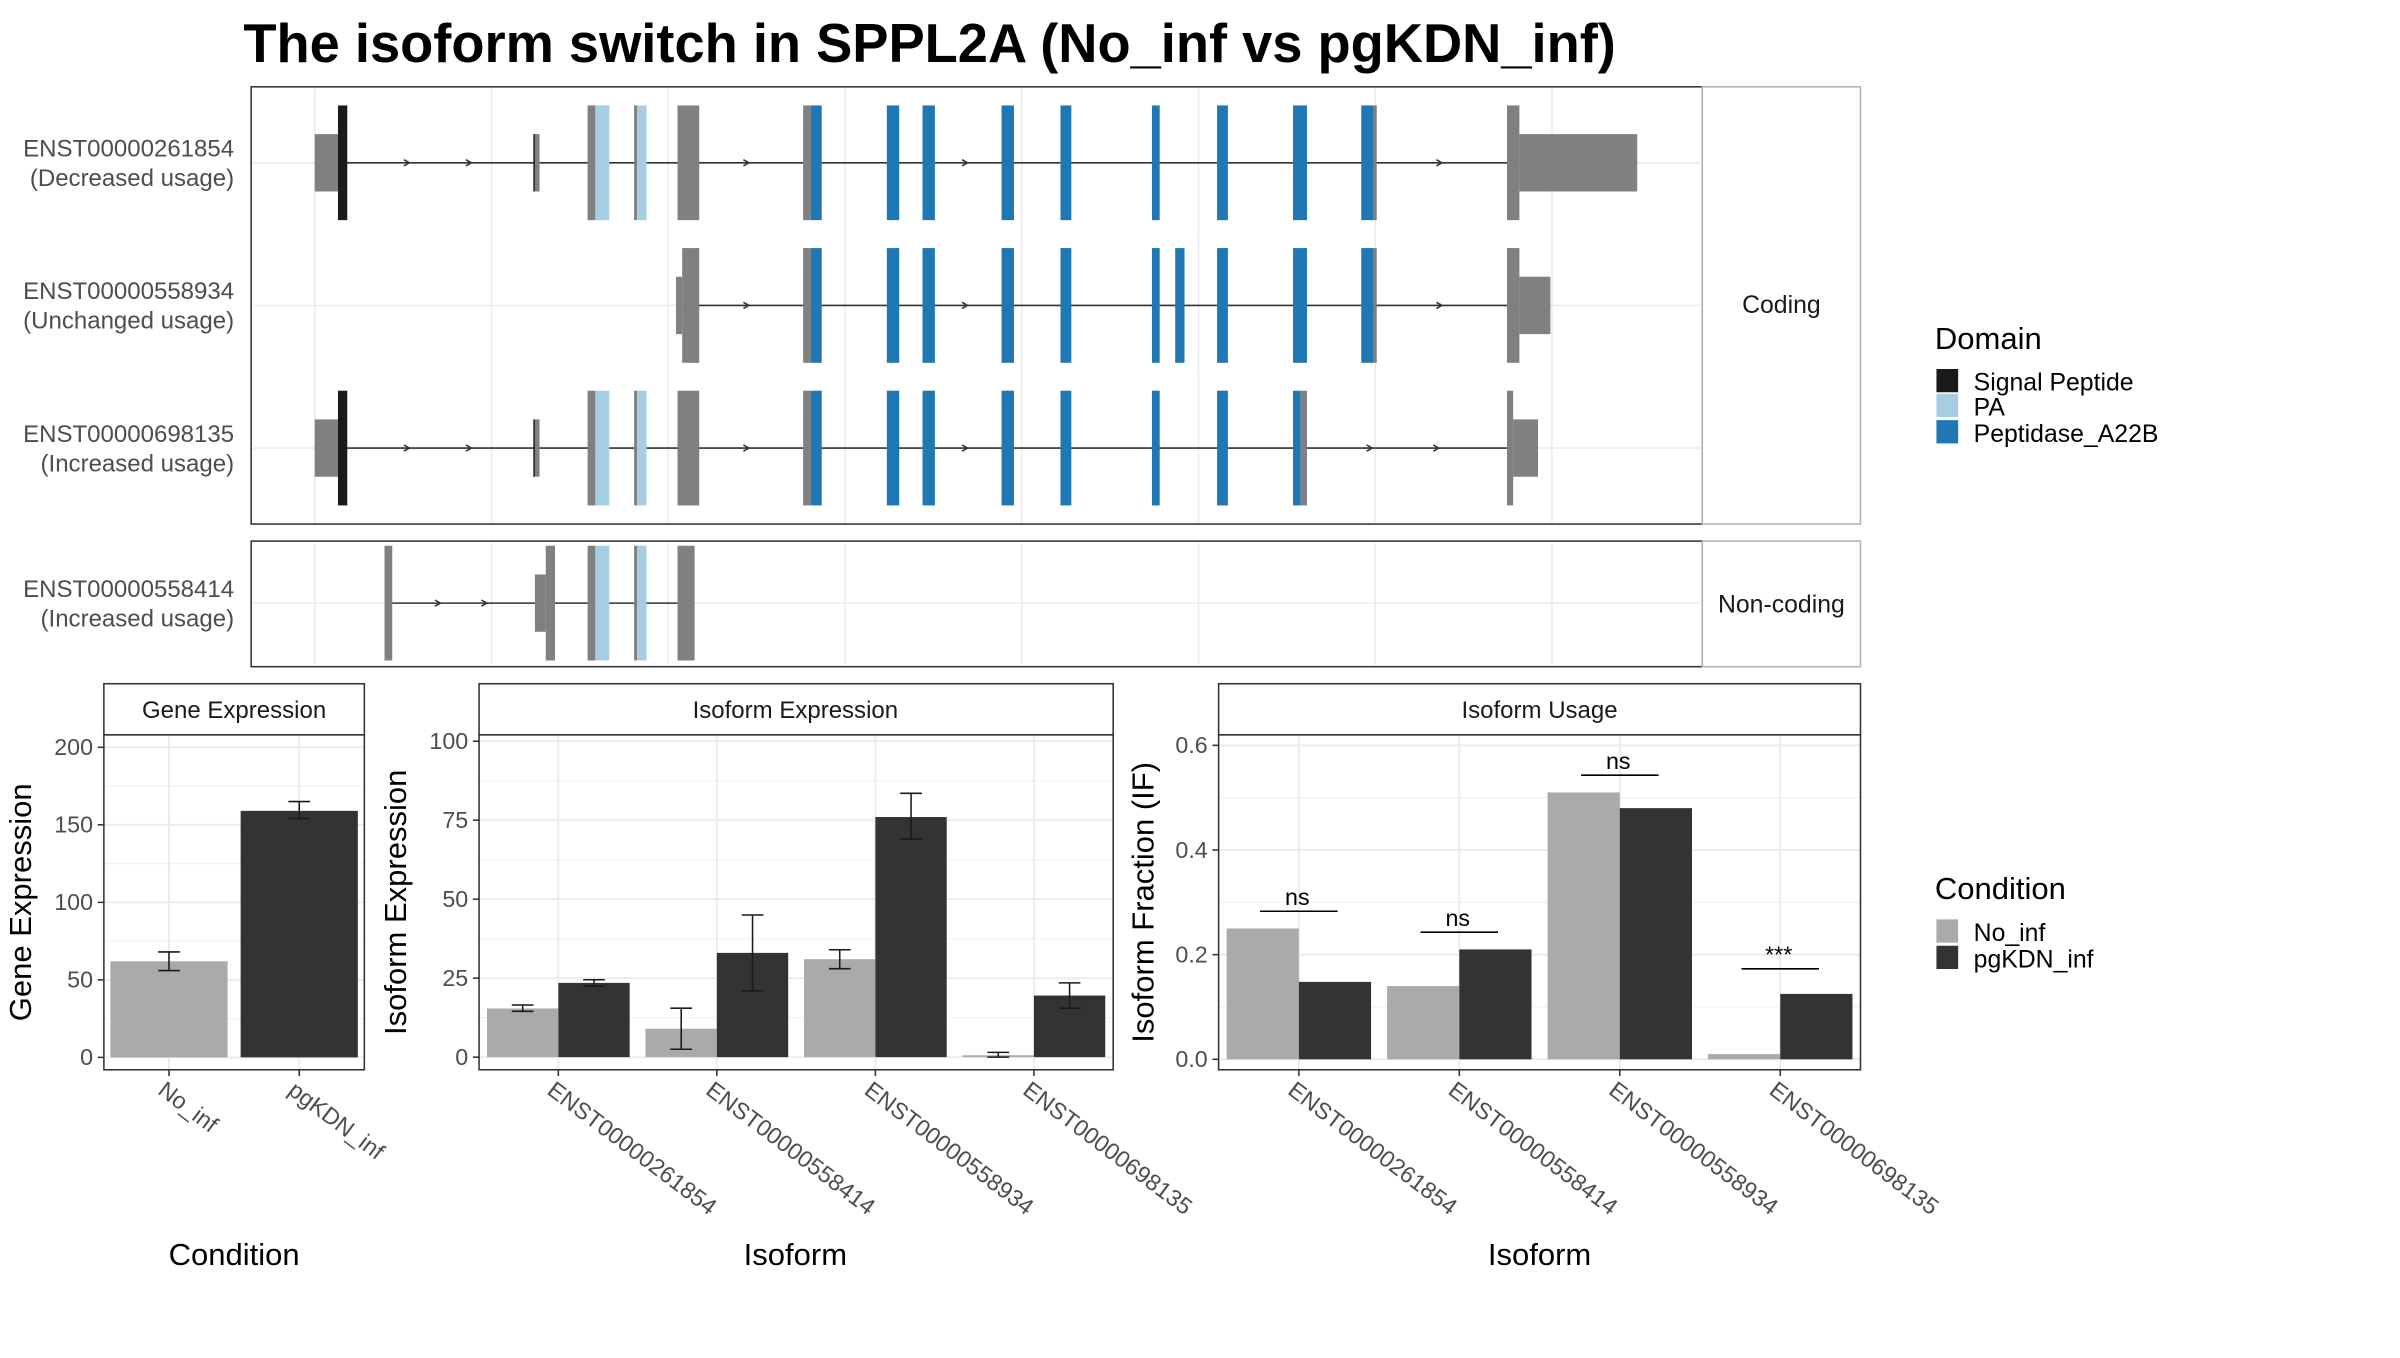 This screenshot has height=1358, width=2400. I want to click on transcript-usage-enst00000698135: (Increased usage), so click(138, 463).